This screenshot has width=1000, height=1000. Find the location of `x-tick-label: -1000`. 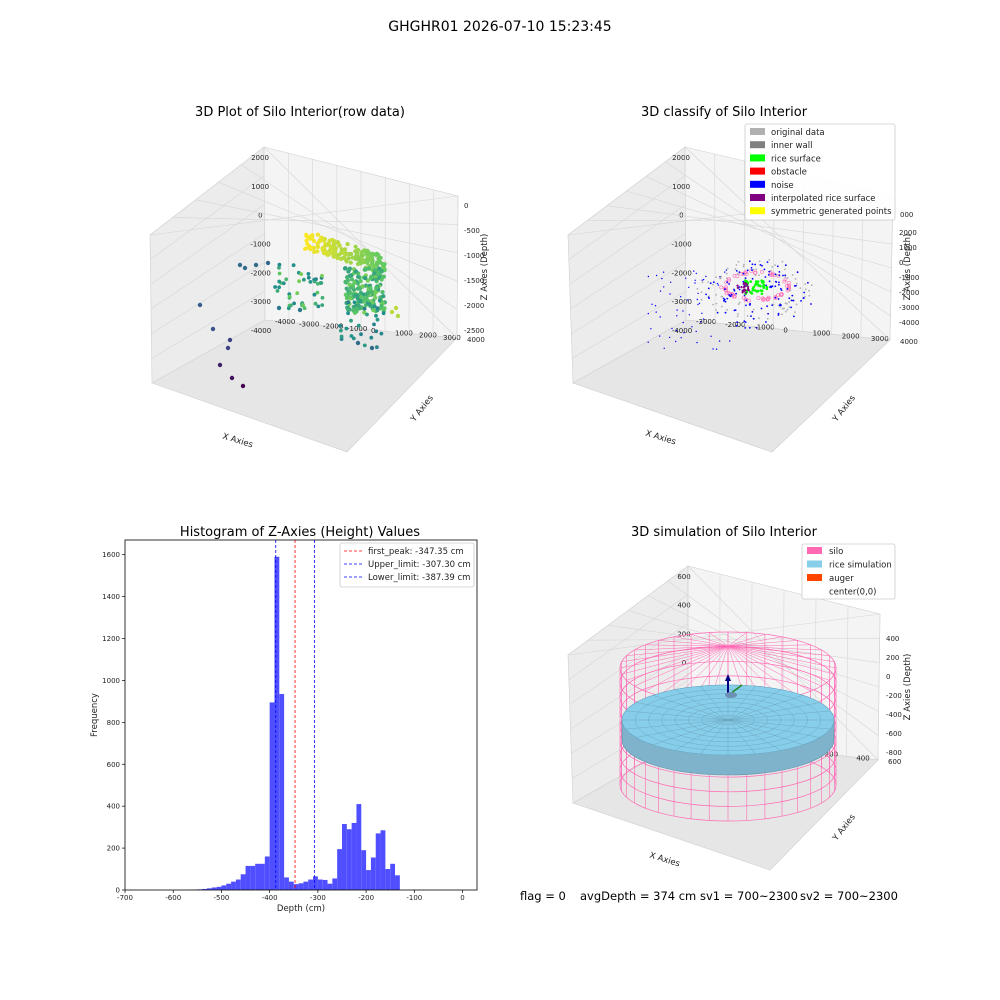

x-tick-label: -1000 is located at coordinates (681, 245).